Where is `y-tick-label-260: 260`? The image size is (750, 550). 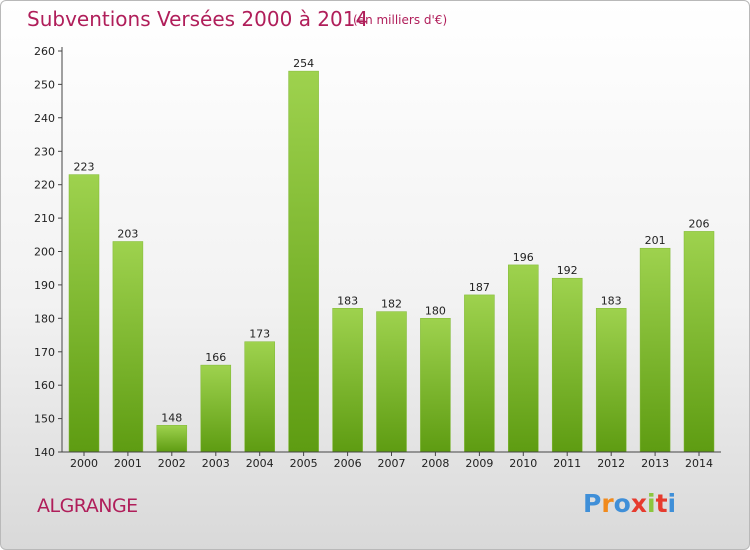
y-tick-label-260: 260 is located at coordinates (44, 51).